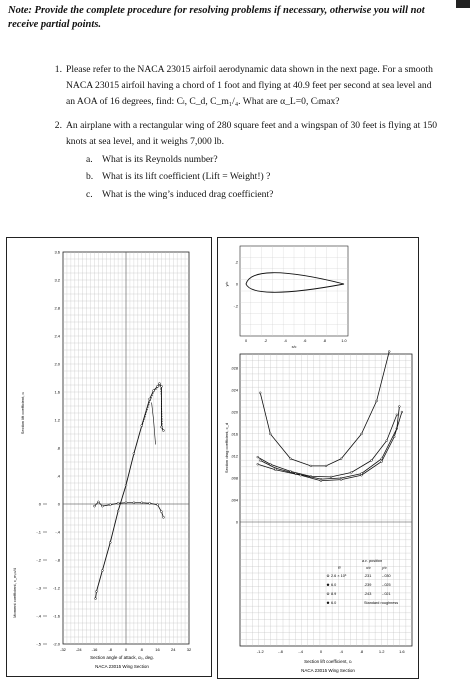 This screenshot has width=470, height=683. Describe the element at coordinates (226, 448) in the screenshot. I see `cd-axis-label: Section drag coefficient, c_d` at that location.